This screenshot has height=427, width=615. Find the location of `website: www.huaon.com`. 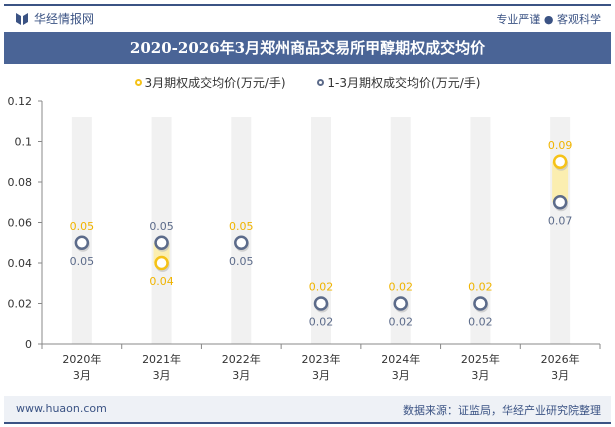

website: www.huaon.com is located at coordinates (61, 408).